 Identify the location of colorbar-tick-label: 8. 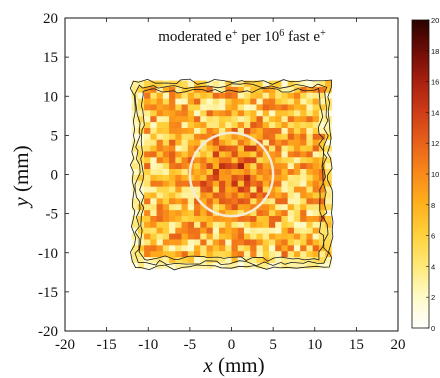
(433, 205).